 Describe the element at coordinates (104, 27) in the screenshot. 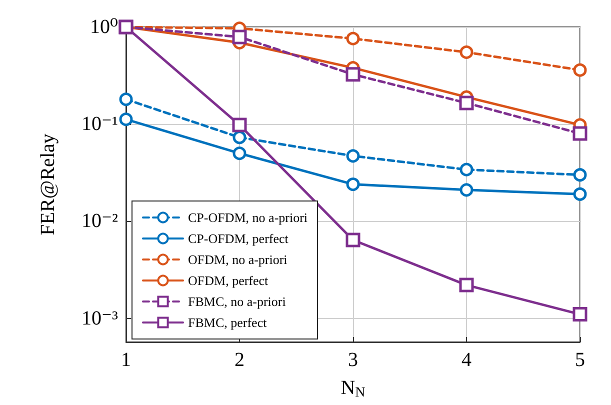

I see `y-tick-label: 10⁰` at that location.